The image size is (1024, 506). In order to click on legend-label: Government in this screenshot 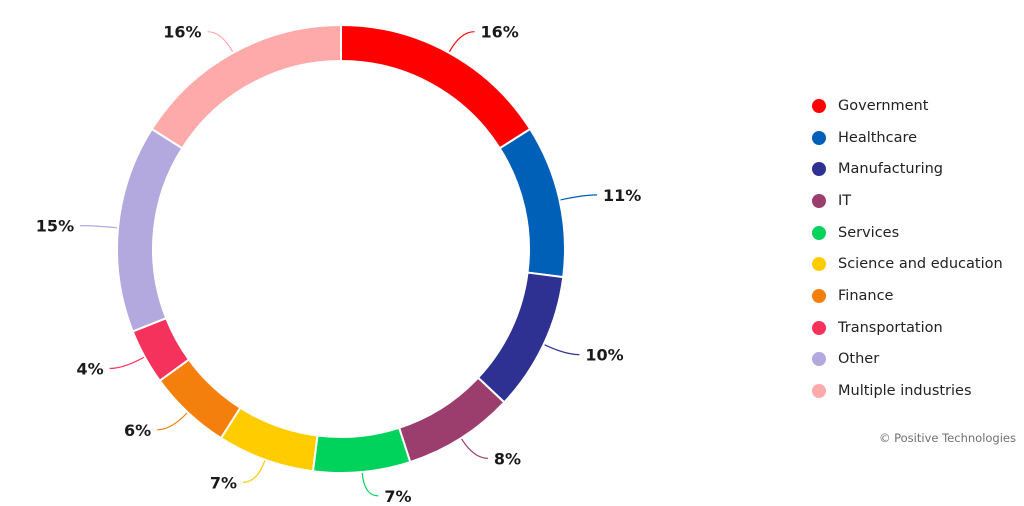, I will do `click(883, 105)`.